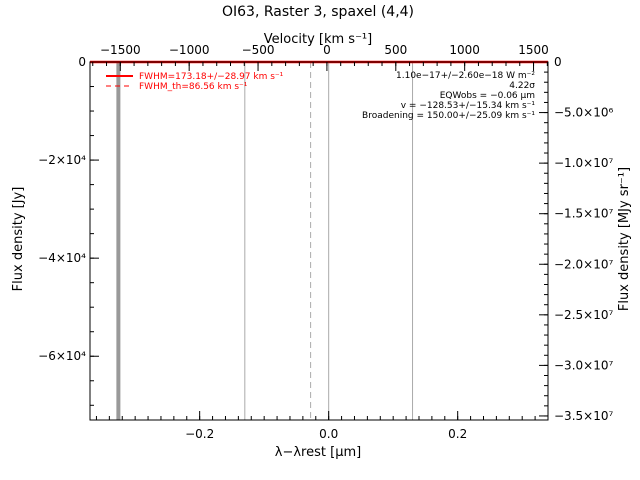  Describe the element at coordinates (328, 434) in the screenshot. I see `x-tick-label: 0.0` at that location.